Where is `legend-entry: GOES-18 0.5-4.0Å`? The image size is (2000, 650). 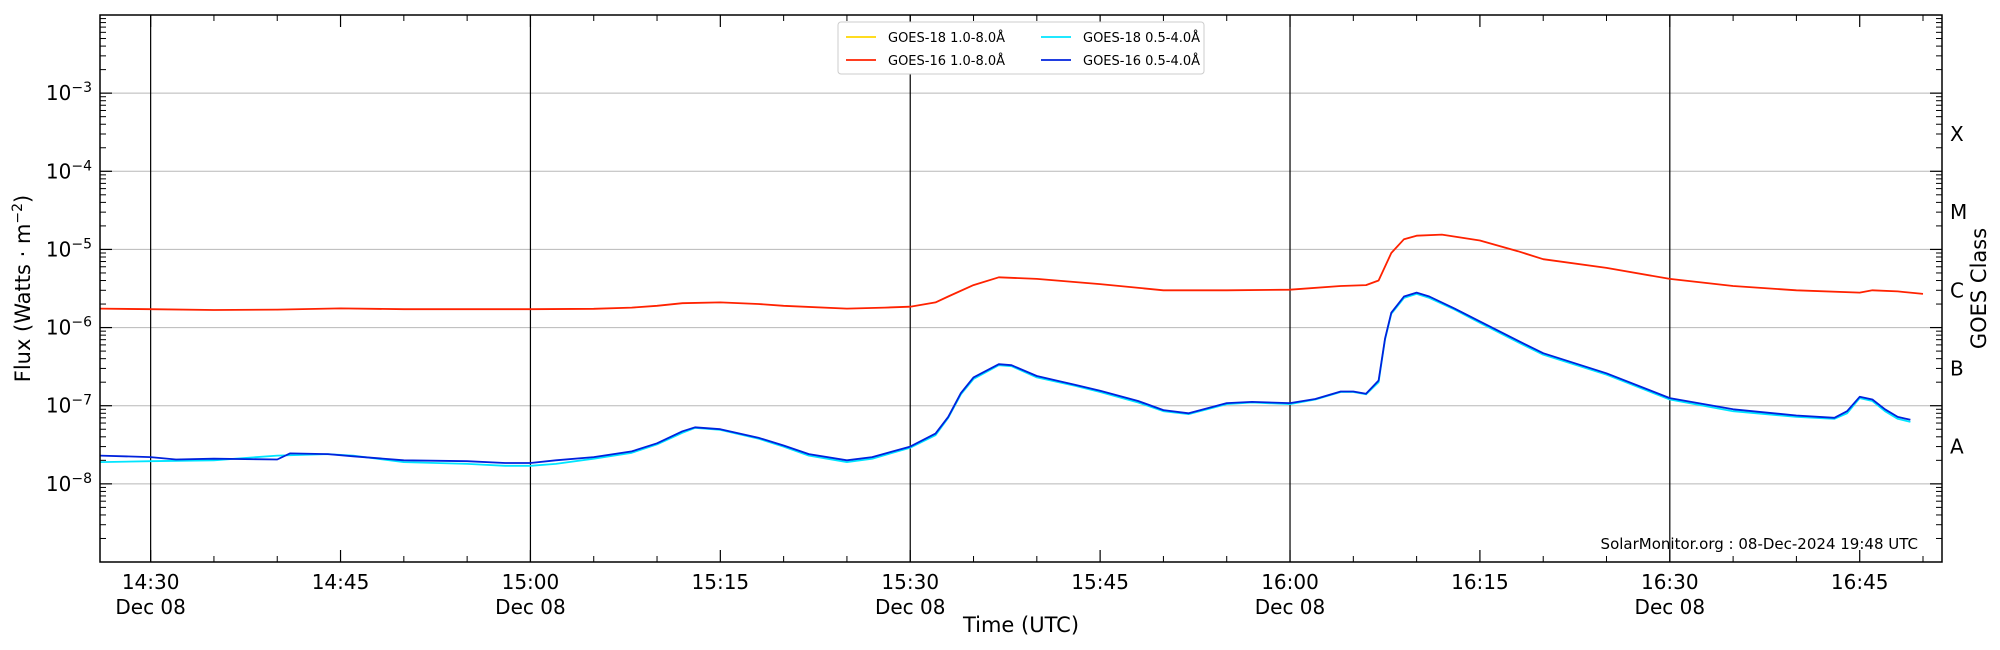
legend-entry: GOES-18 0.5-4.0Å is located at coordinates (1141, 38).